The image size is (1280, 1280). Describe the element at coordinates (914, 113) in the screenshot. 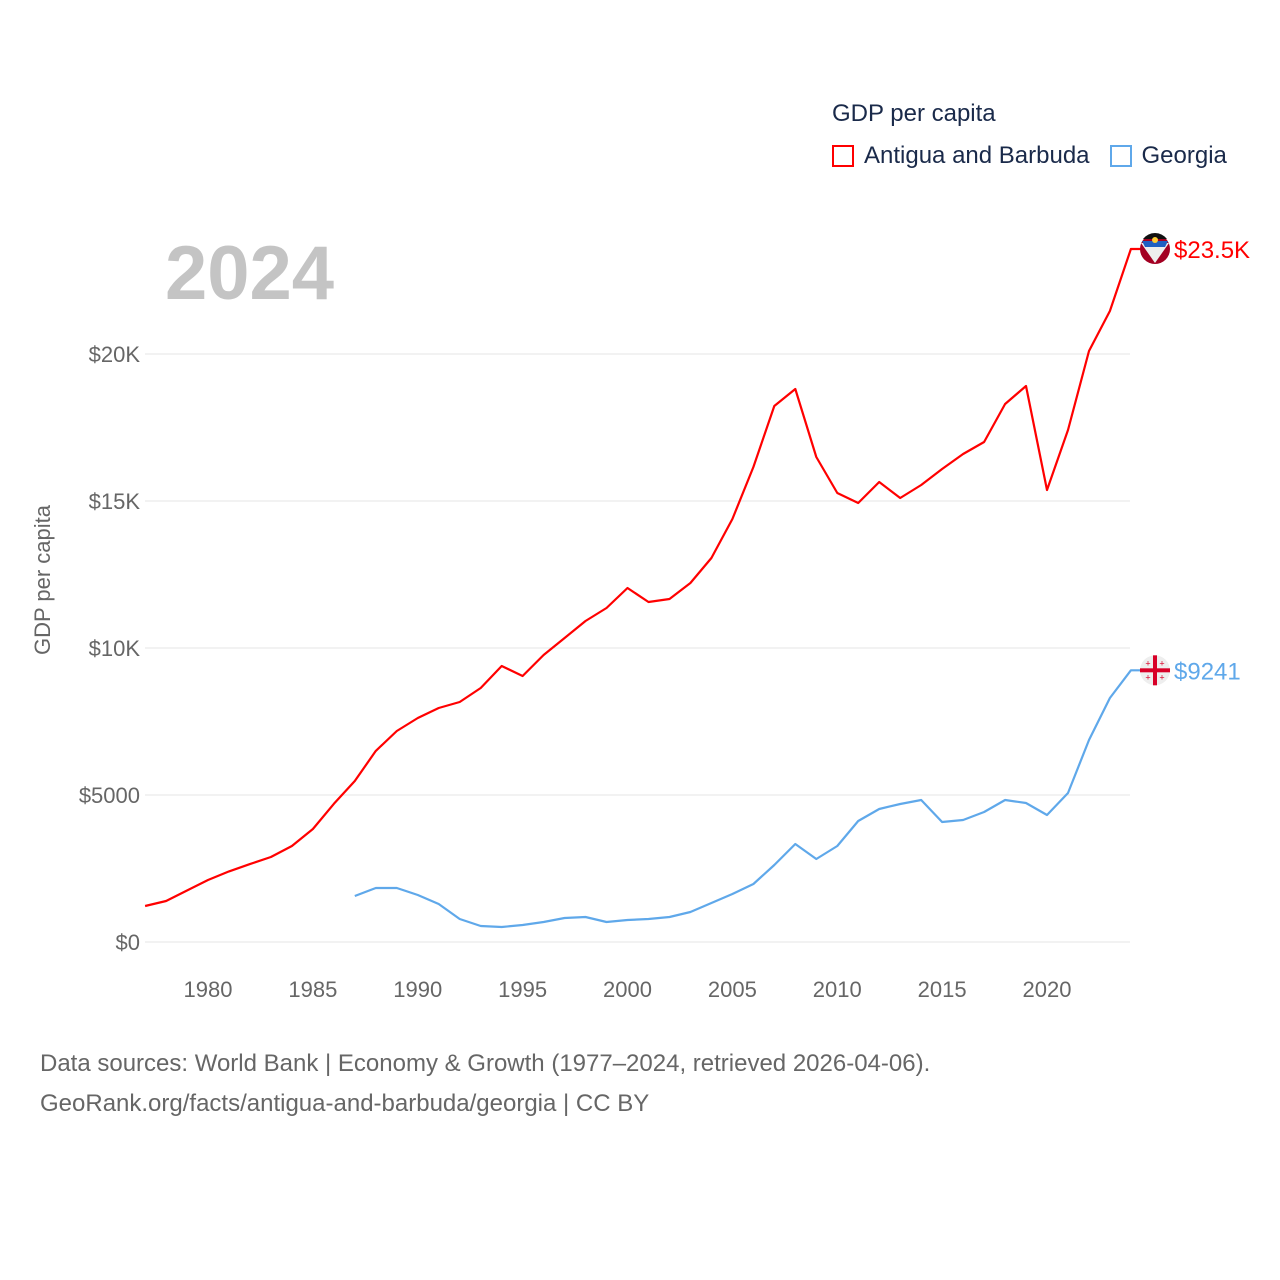

I see `legend-title: GDP per capita` at that location.